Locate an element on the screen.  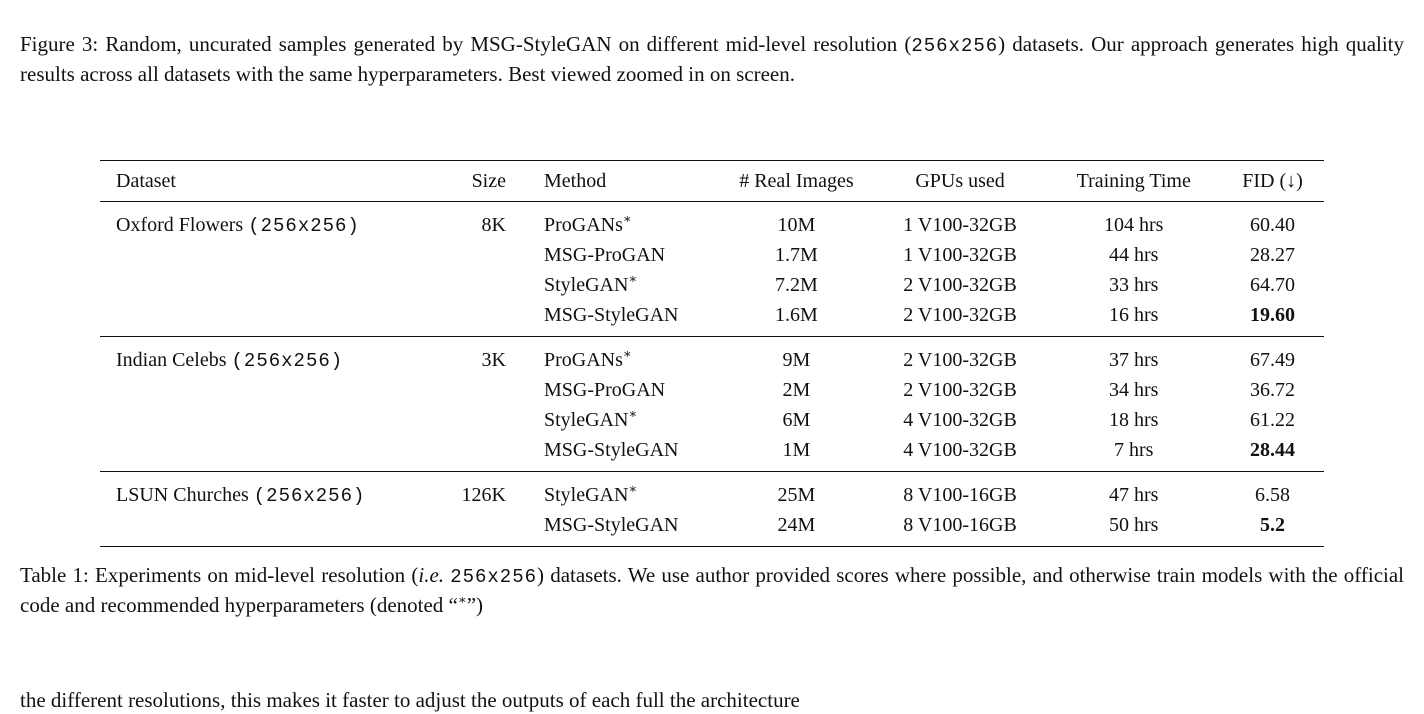
training-time-cell: 18 hrs is located at coordinates (1134, 419).